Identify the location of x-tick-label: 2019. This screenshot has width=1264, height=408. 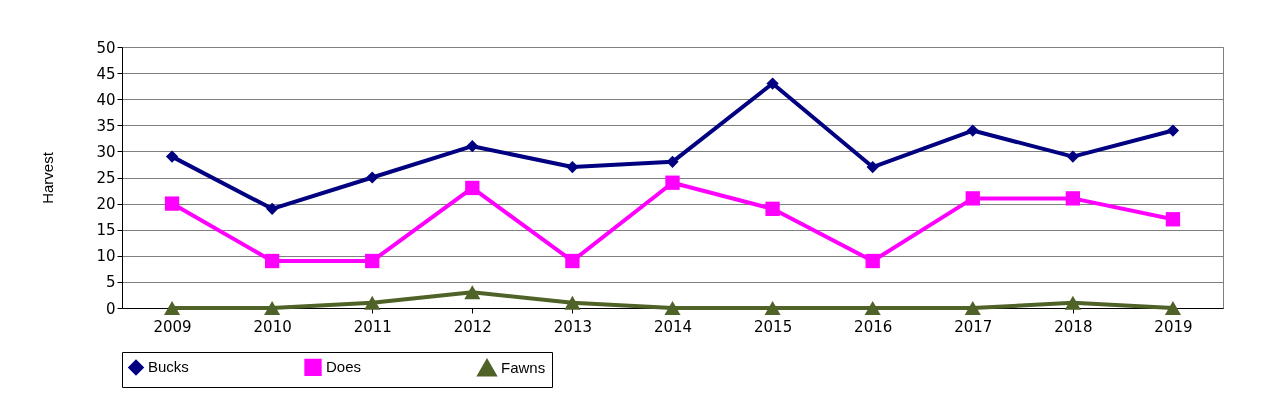
(1173, 326).